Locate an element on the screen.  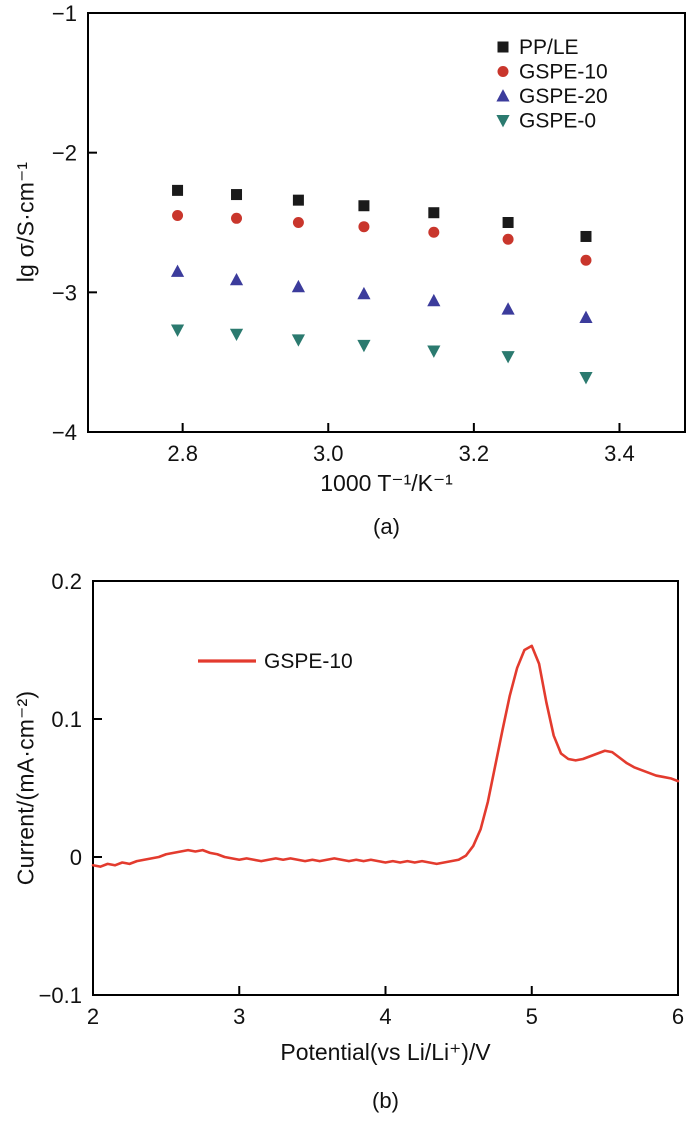
y-tick-label: 0.2 is located at coordinates (66, 581).